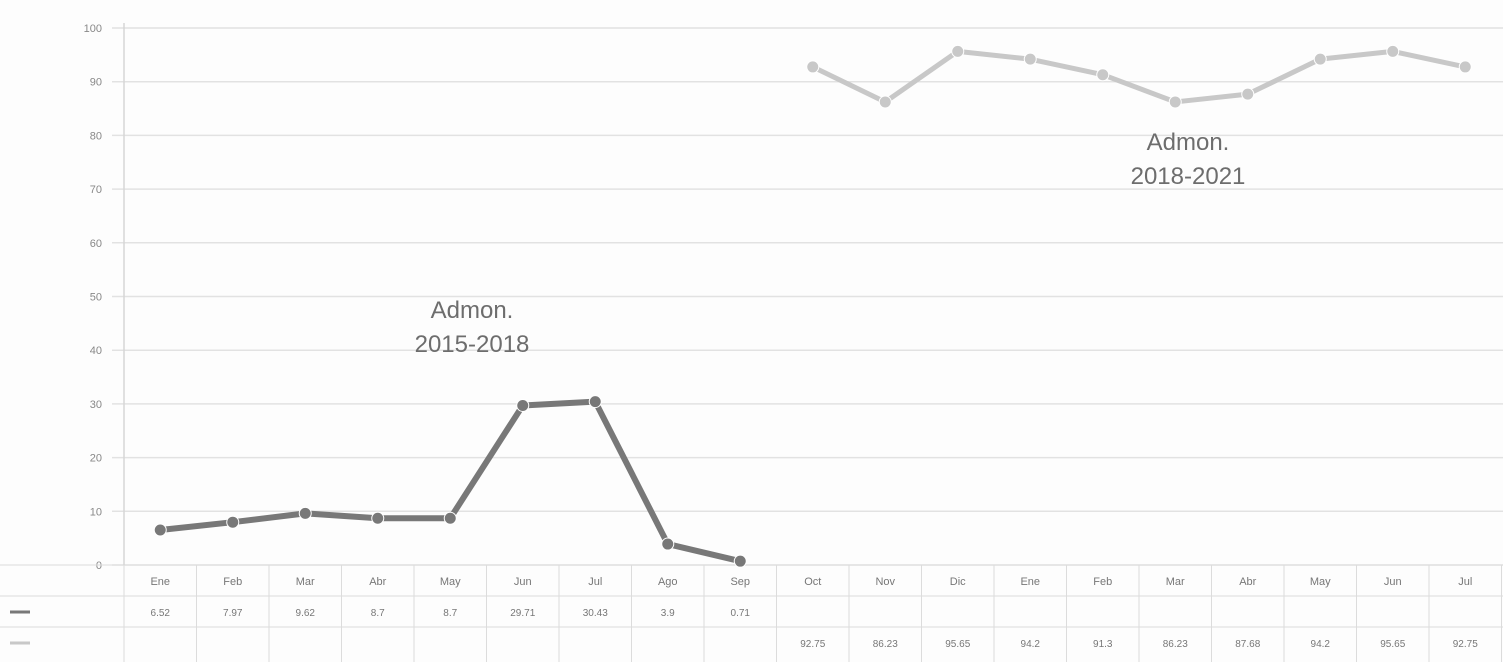 The height and width of the screenshot is (662, 1503). What do you see at coordinates (472, 344) in the screenshot?
I see `annotation-2015-2018-line2: 2015-2018` at bounding box center [472, 344].